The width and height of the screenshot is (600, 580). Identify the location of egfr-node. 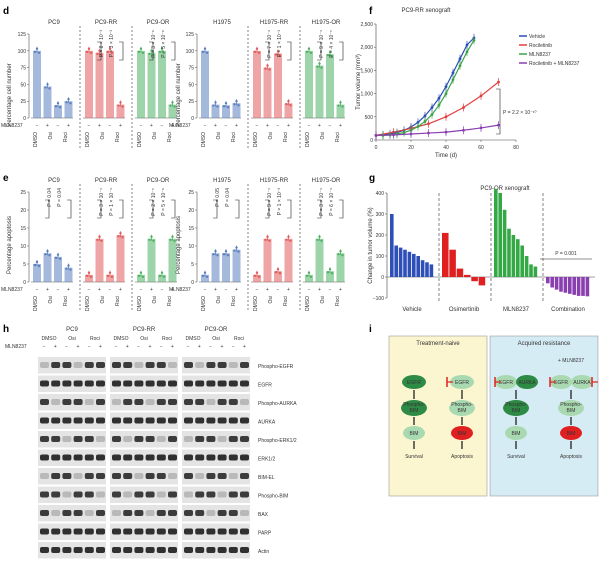
(561, 382).